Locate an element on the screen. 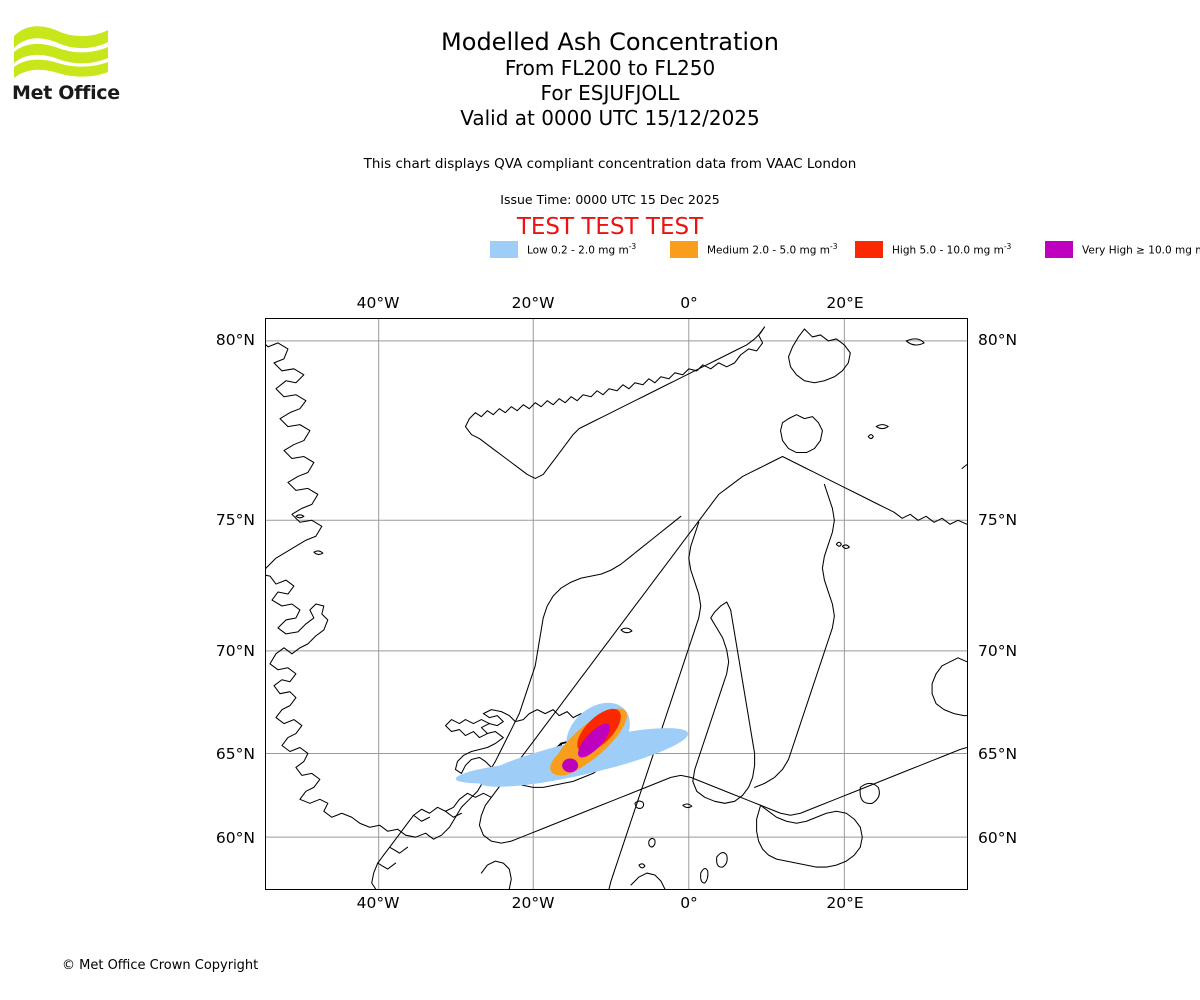  british-isles-top is located at coordinates (648, 880).